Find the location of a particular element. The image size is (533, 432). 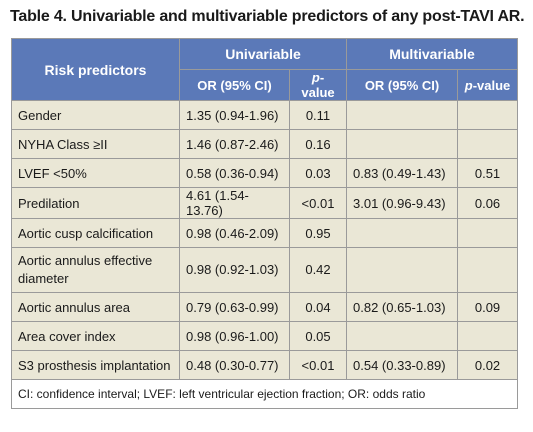

cell-multi-or: 0.82 (0.65-1.03) is located at coordinates (402, 307).